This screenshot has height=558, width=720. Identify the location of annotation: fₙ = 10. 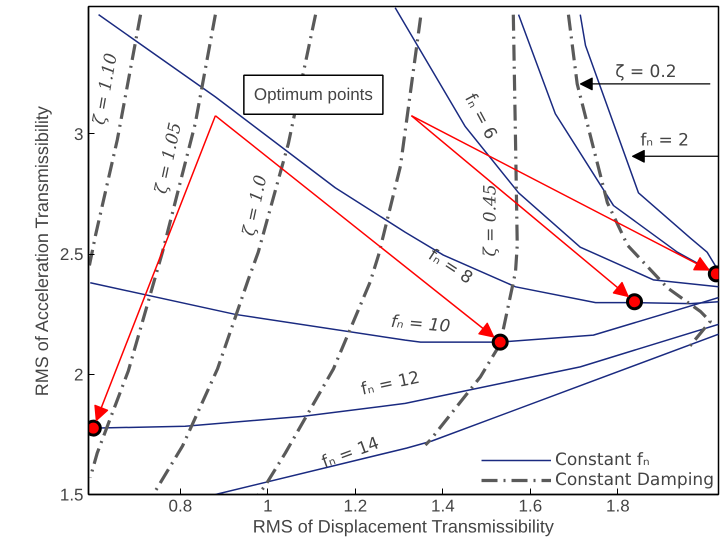
(421, 324).